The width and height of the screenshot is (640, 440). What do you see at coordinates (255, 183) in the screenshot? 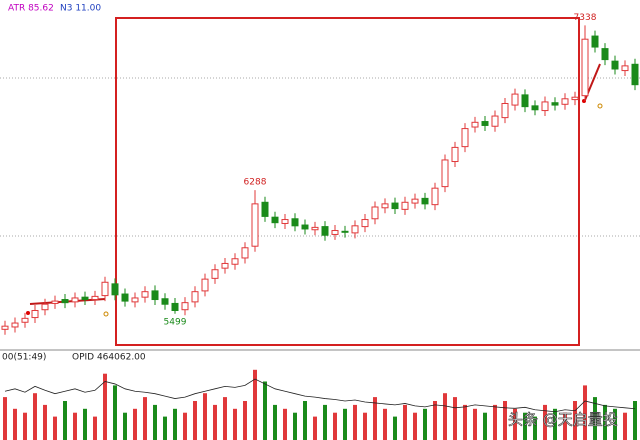
I see `price-annotation: 6288` at bounding box center [255, 183].